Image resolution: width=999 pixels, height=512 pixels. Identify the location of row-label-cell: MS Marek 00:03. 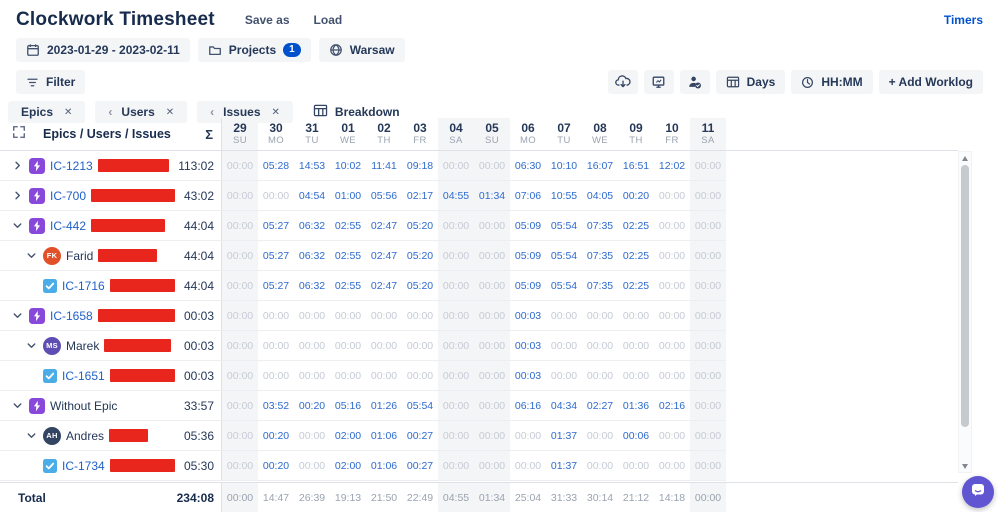
(111, 345).